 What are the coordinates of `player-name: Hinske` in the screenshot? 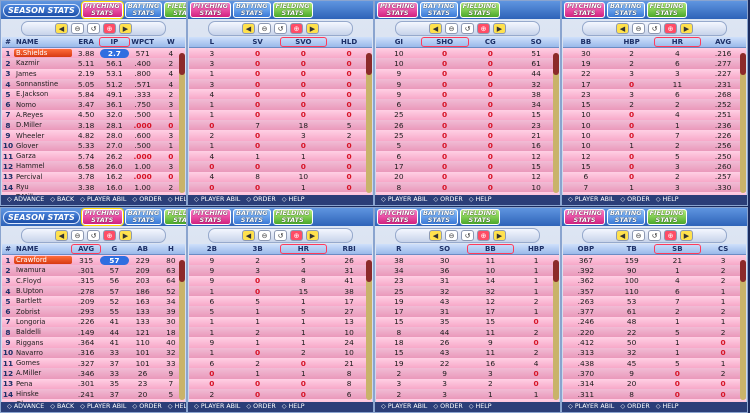 It's located at (27, 394).